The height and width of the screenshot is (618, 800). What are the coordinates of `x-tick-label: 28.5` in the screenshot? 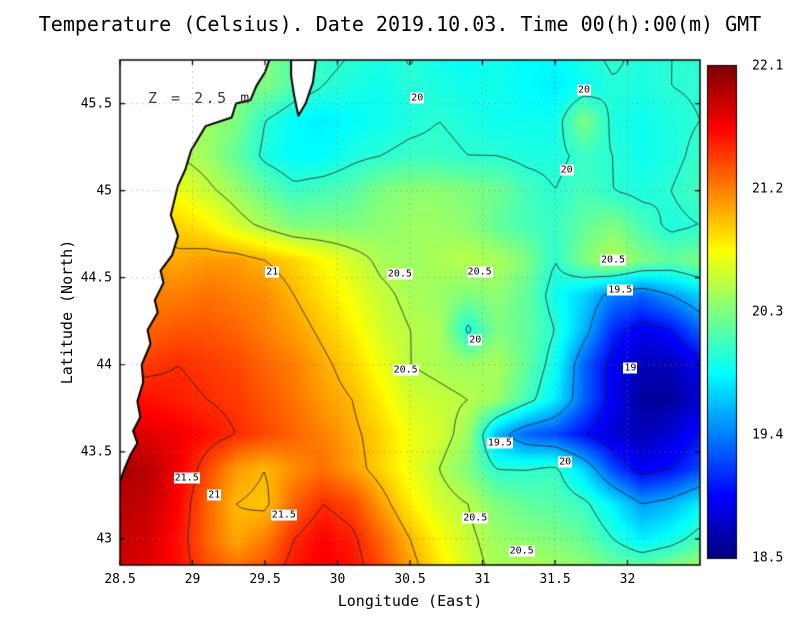 It's located at (120, 579).